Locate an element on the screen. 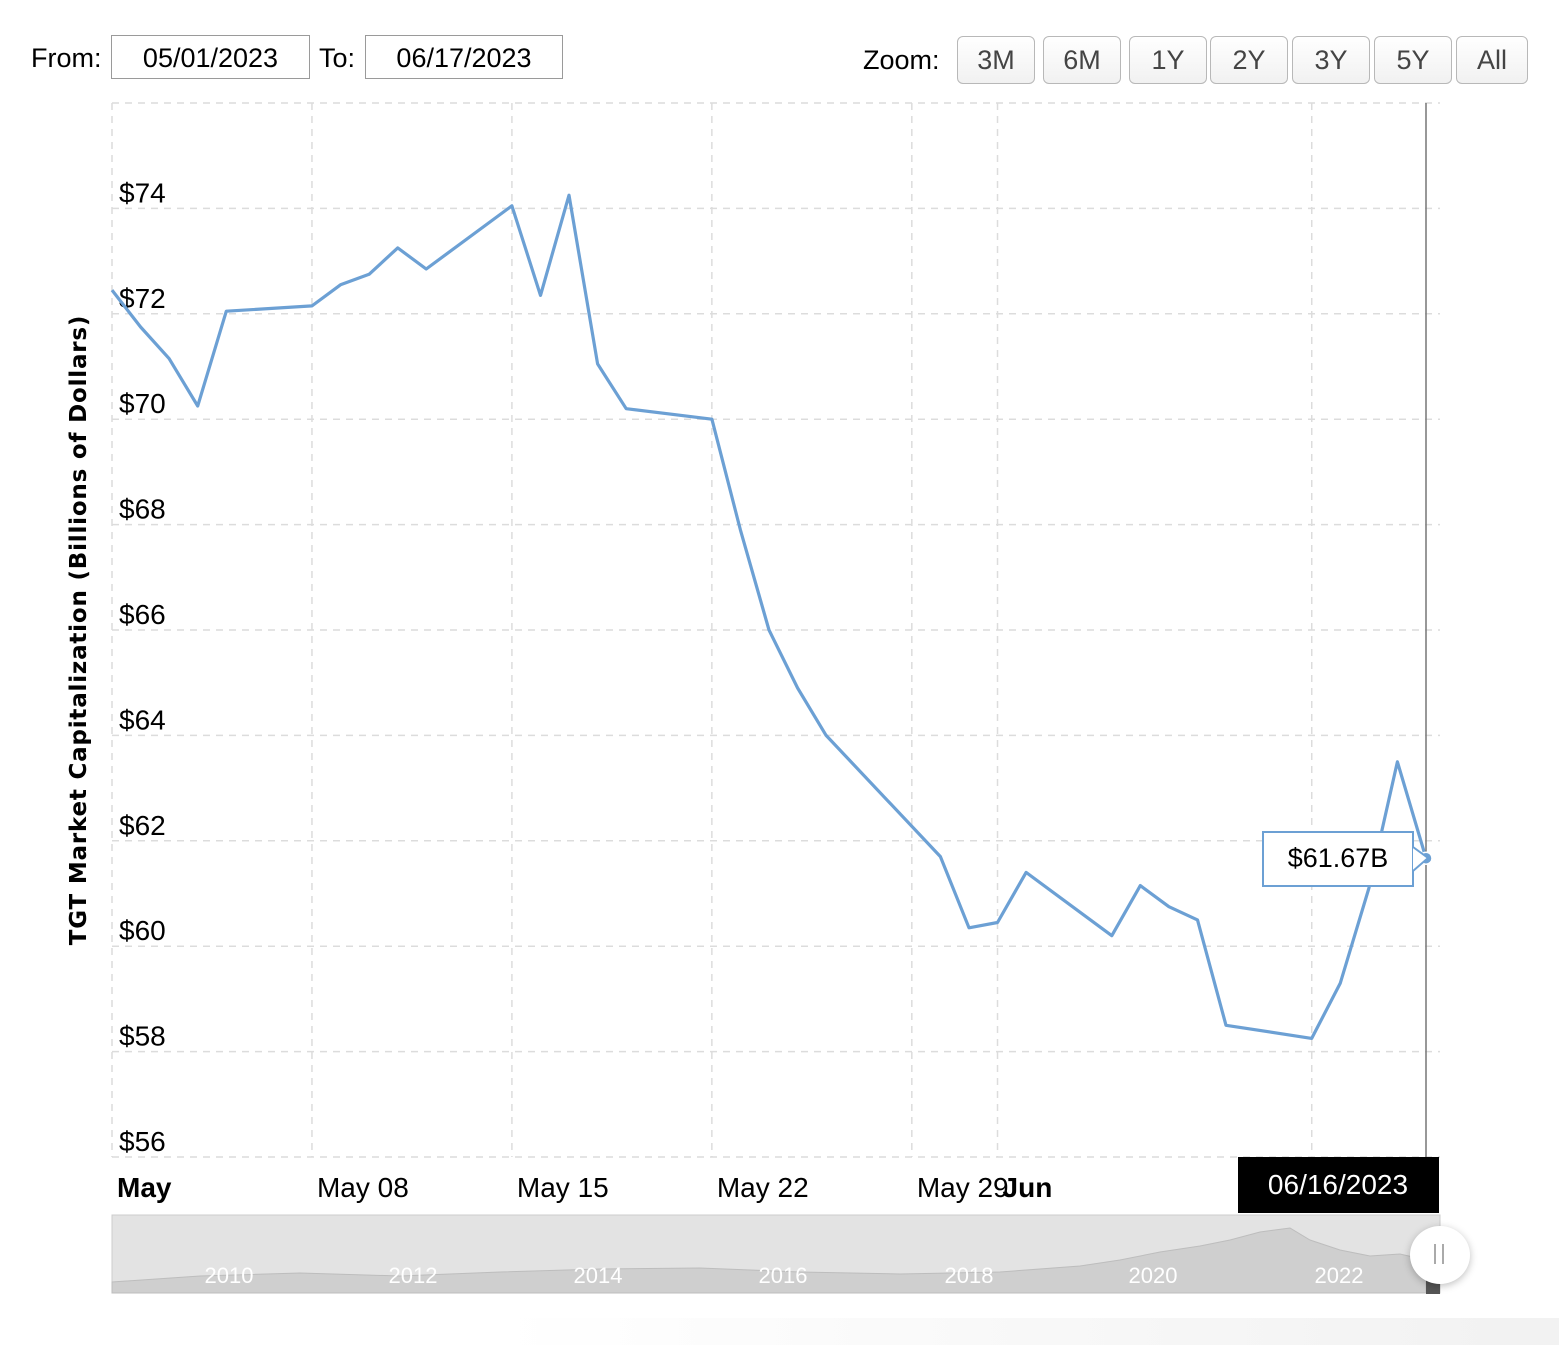  y-tick-label: $74 is located at coordinates (142, 192).